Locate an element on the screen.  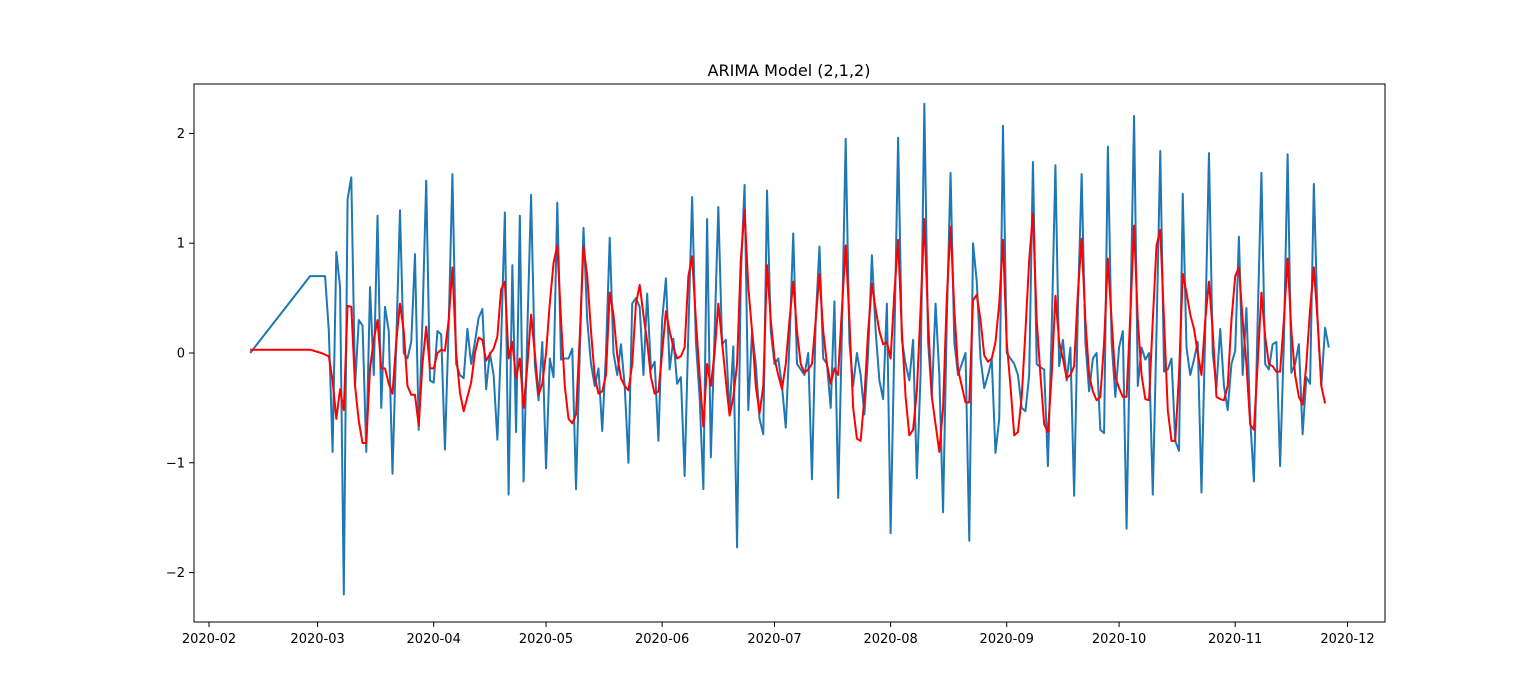
y-tick-label: 0 is located at coordinates (181, 354).